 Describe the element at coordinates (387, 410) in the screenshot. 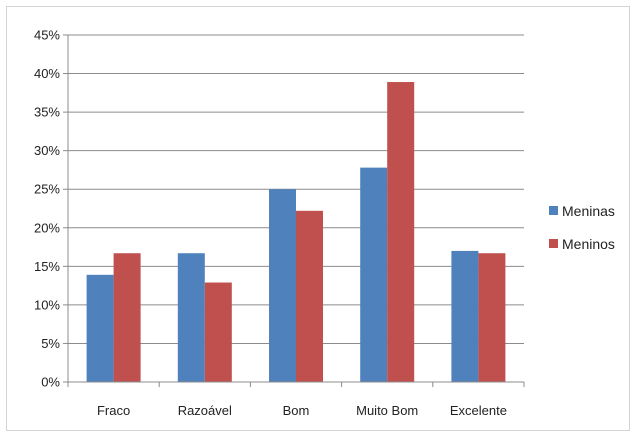

I see `x-tick-label: Muito Bom` at that location.